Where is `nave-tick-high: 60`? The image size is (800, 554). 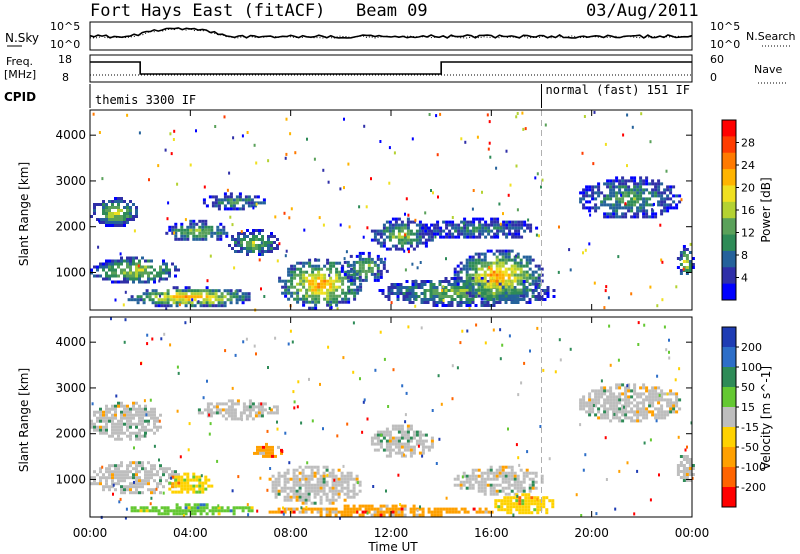 nave-tick-high: 60 is located at coordinates (717, 59).